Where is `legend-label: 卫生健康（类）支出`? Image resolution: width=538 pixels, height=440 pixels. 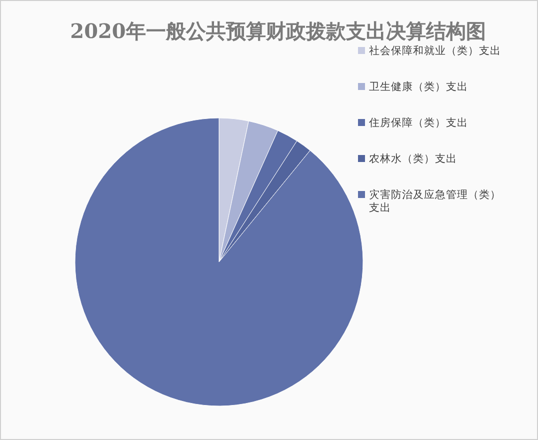
legend-label: 卫生健康（类）支出 is located at coordinates (418, 86).